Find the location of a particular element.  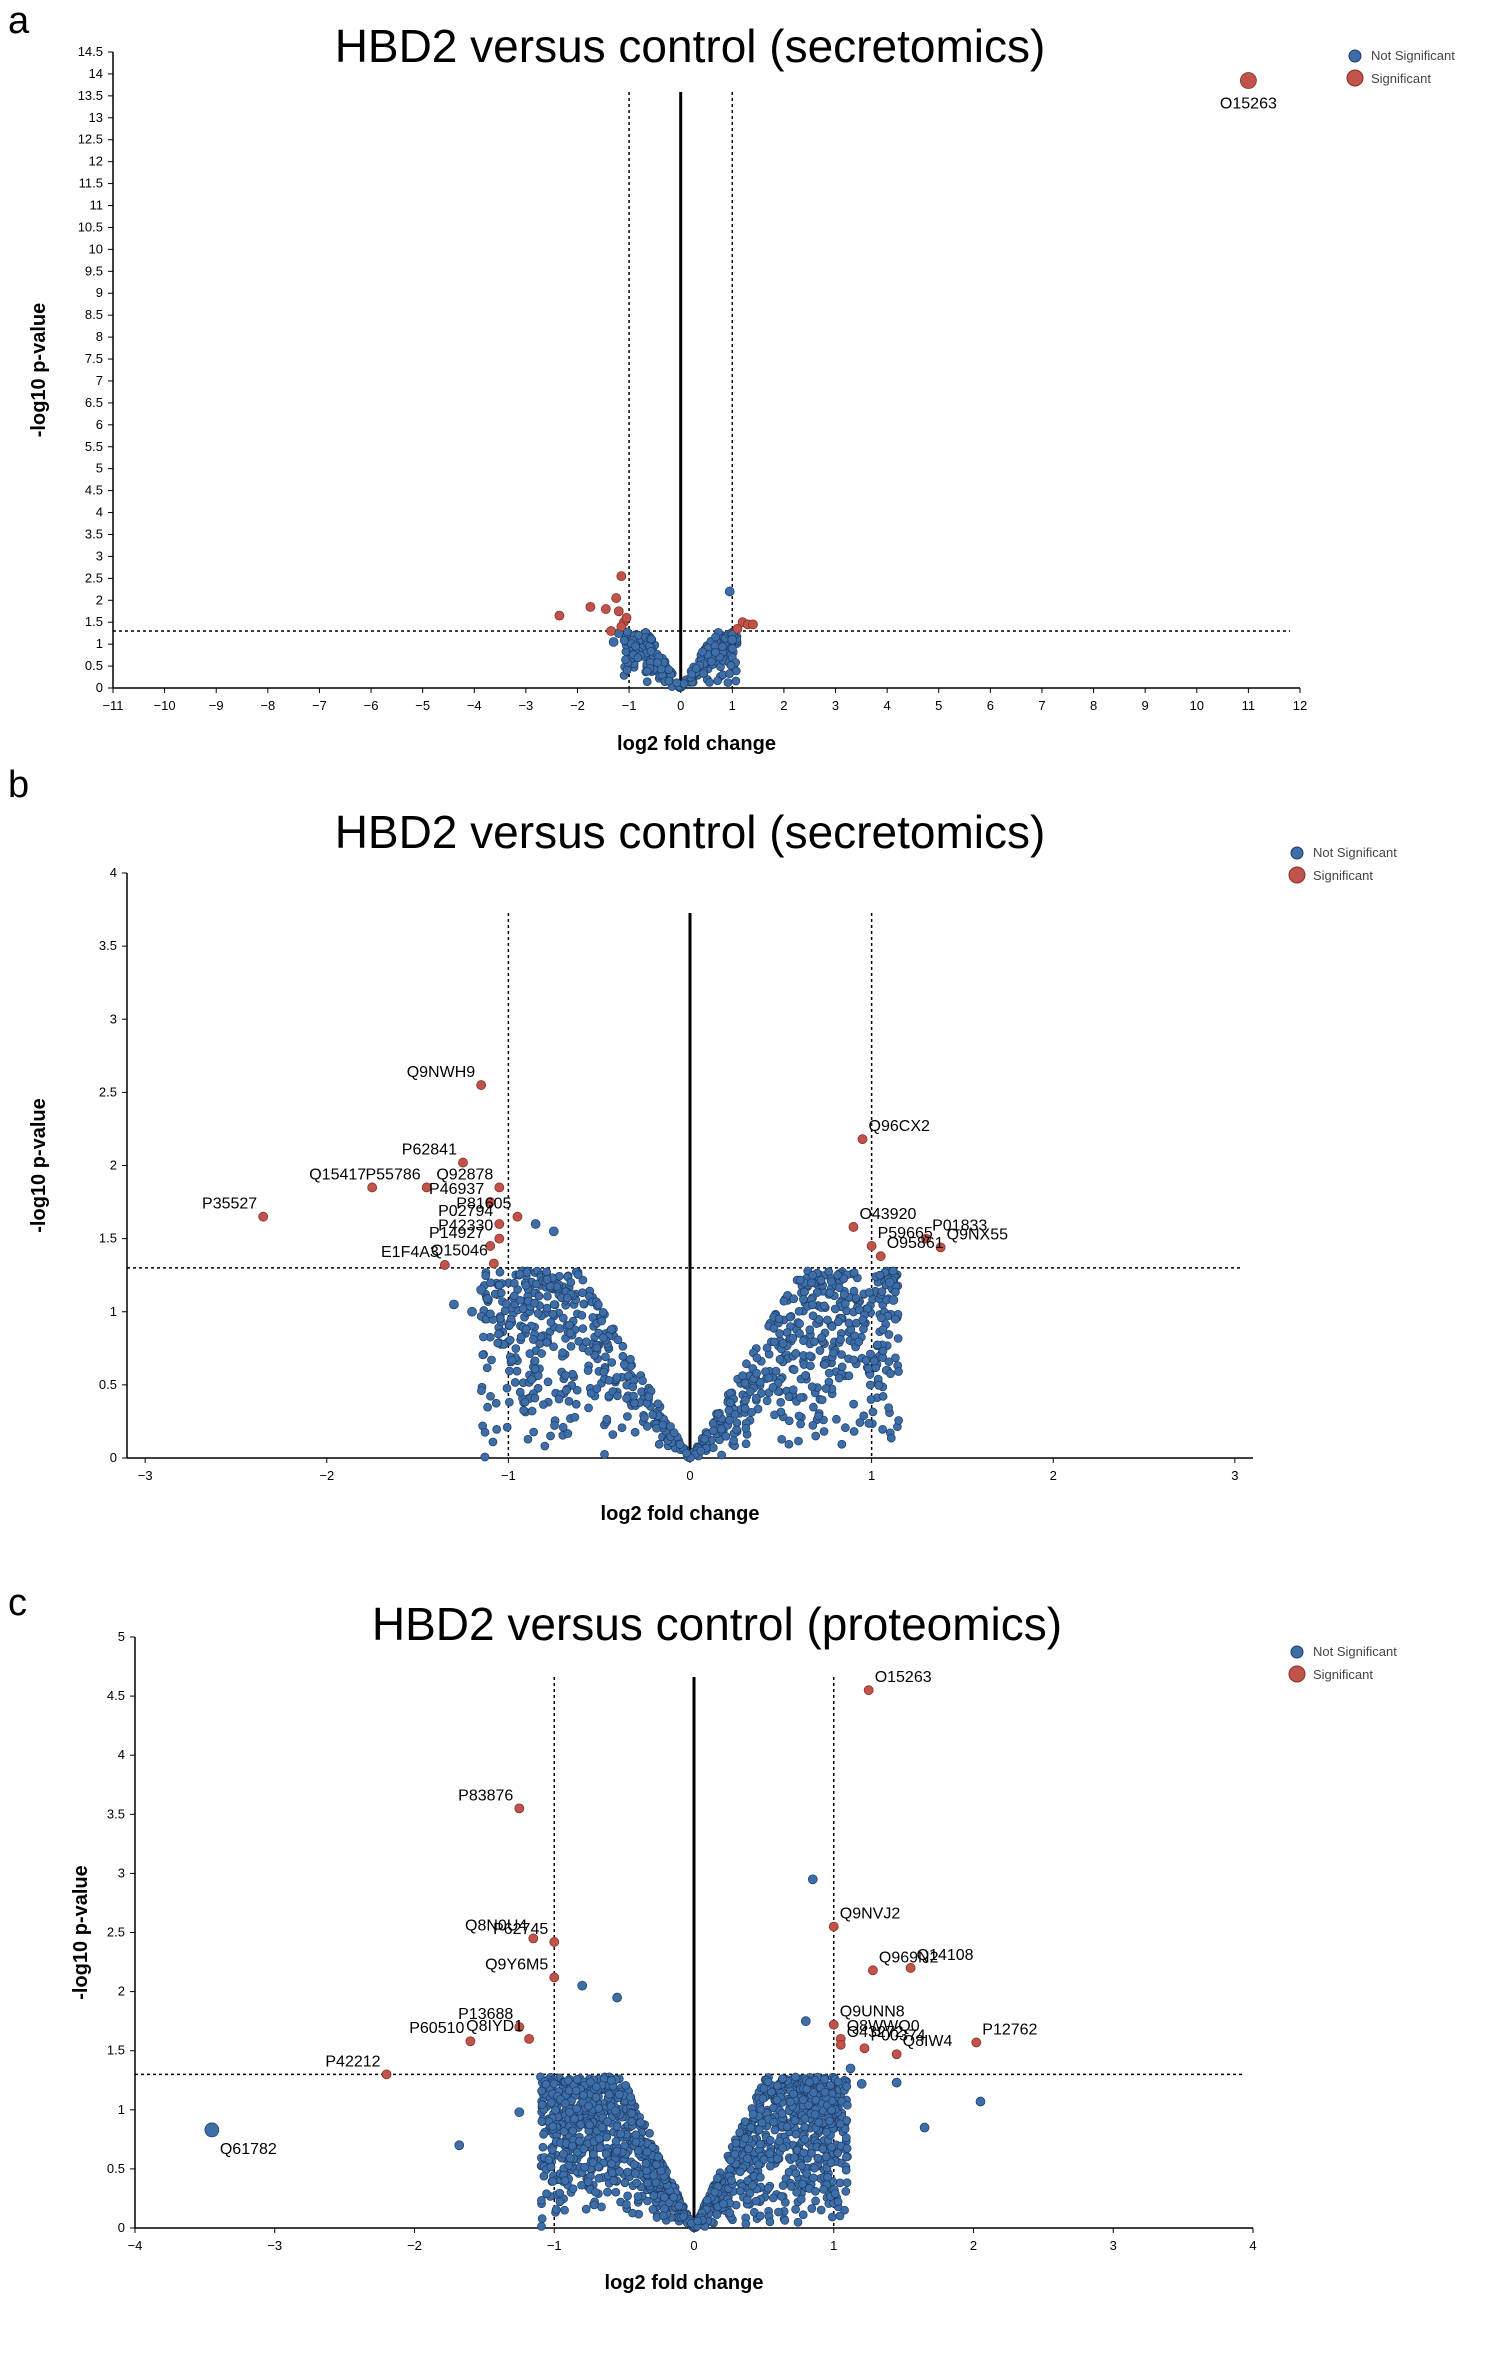

chart-b-point-label: P59665 is located at coordinates (905, 1233).